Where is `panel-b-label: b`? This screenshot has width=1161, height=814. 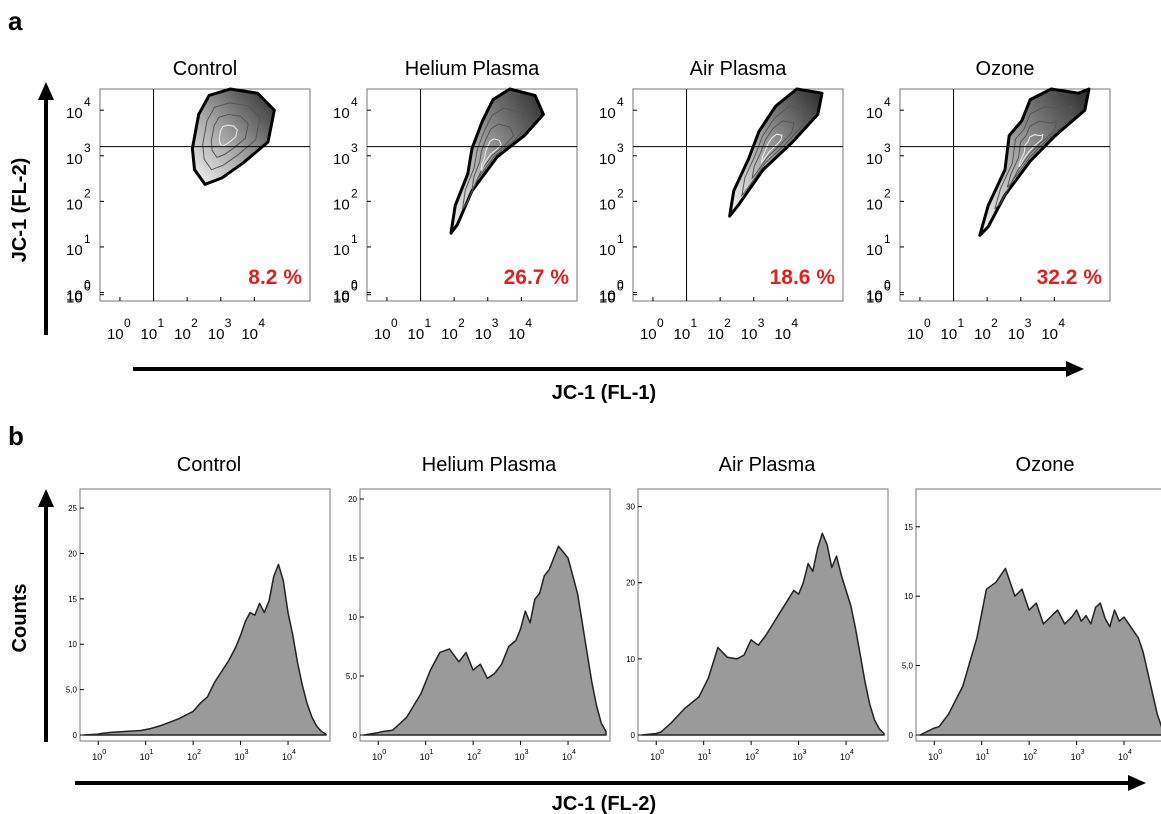 panel-b-label: b is located at coordinates (16, 436).